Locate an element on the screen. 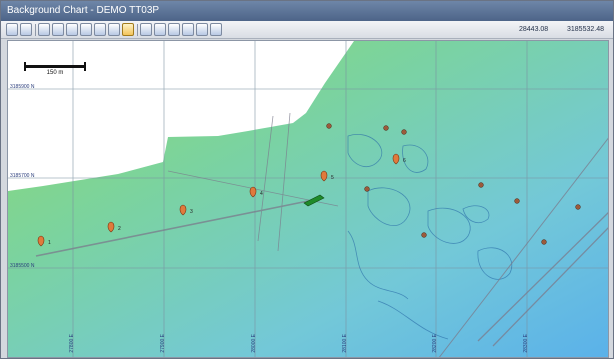 The width and height of the screenshot is (614, 359). toolbar: 28443.08 3185532.48 is located at coordinates (307, 30).